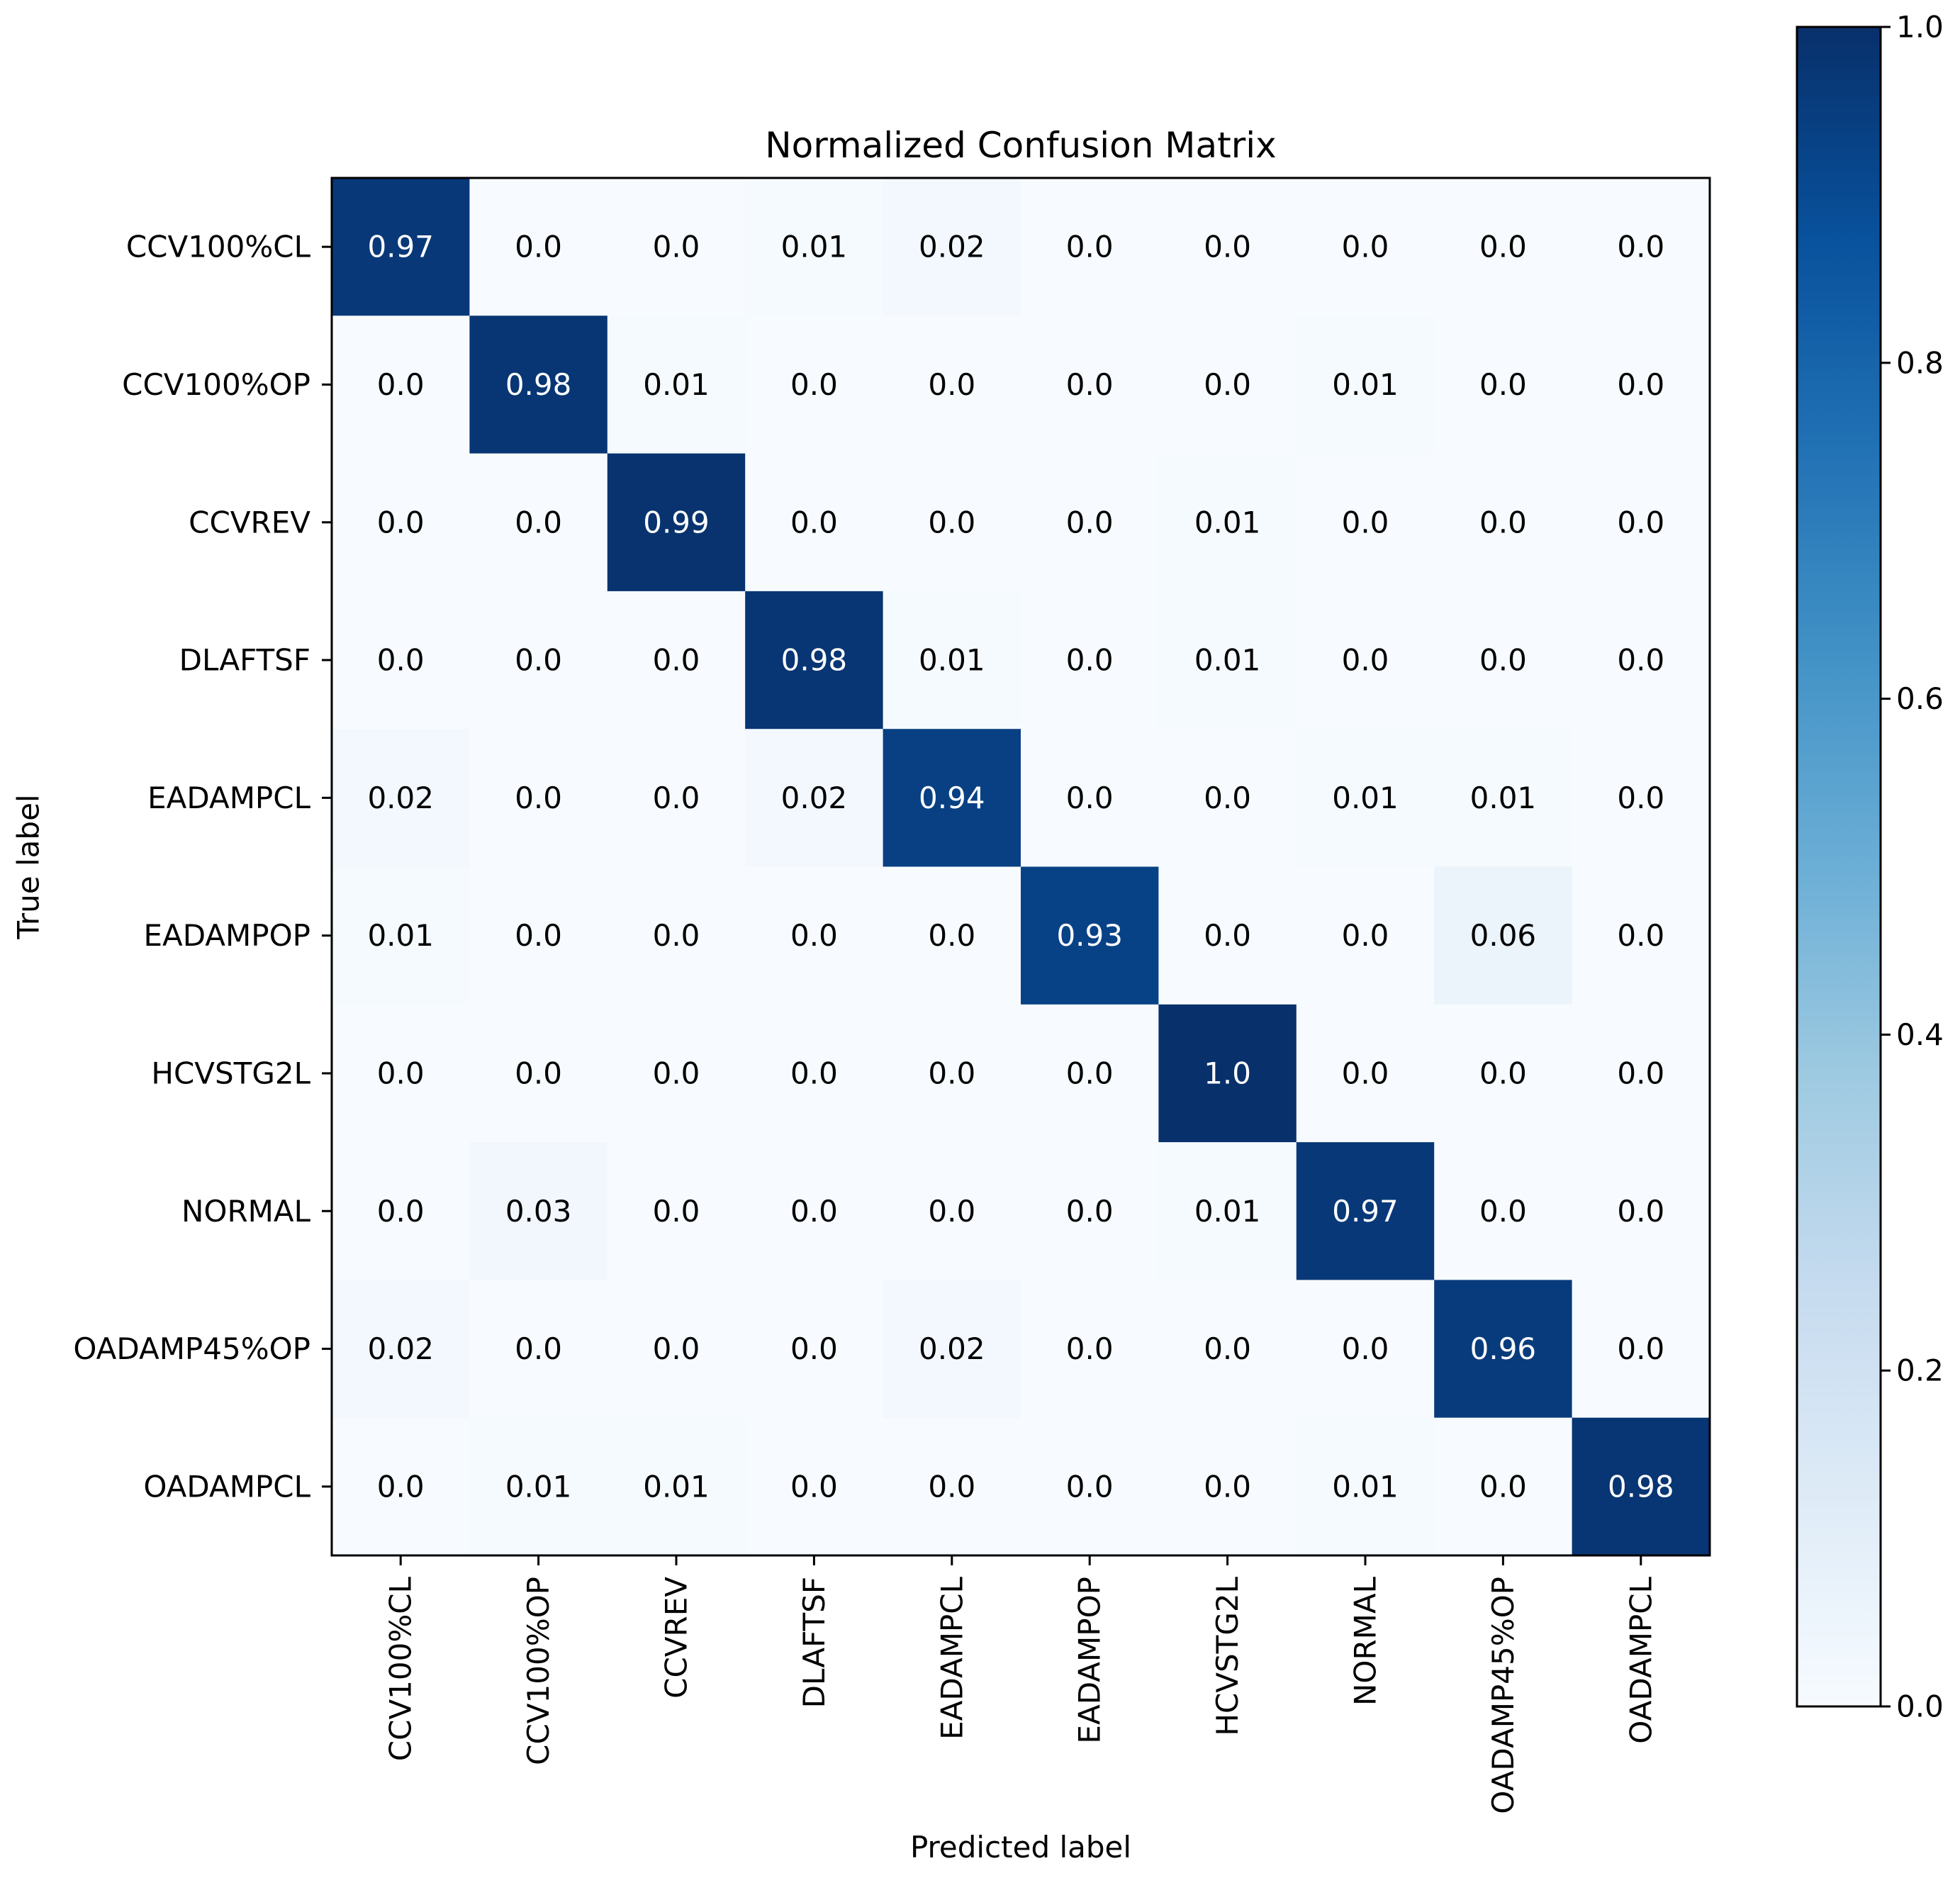 This screenshot has width=1960, height=1878. I want to click on x-tick-label: NORMAL, so click(1366, 1641).